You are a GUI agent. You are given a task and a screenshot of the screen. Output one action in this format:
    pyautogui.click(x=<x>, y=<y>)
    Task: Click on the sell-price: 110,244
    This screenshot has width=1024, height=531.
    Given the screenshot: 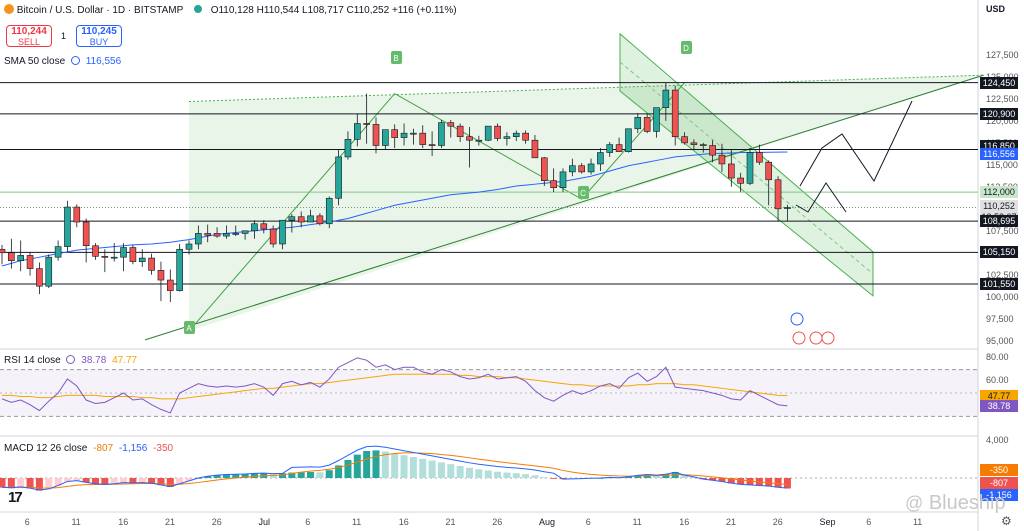 What is the action you would take?
    pyautogui.click(x=29, y=31)
    